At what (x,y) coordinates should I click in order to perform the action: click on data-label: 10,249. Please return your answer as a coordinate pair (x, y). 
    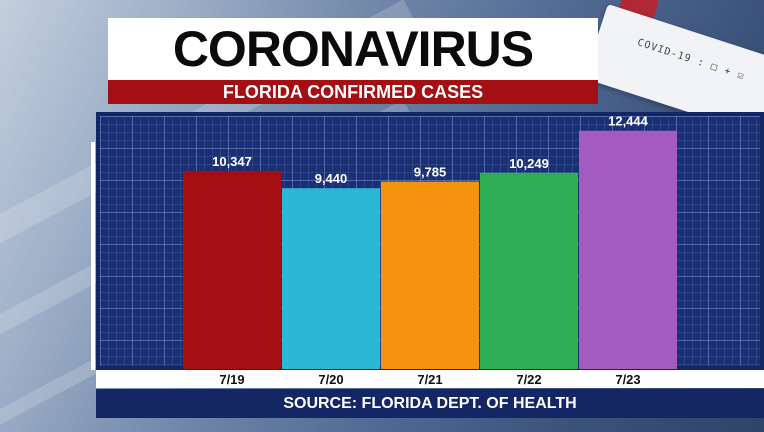
    Looking at the image, I should click on (529, 163).